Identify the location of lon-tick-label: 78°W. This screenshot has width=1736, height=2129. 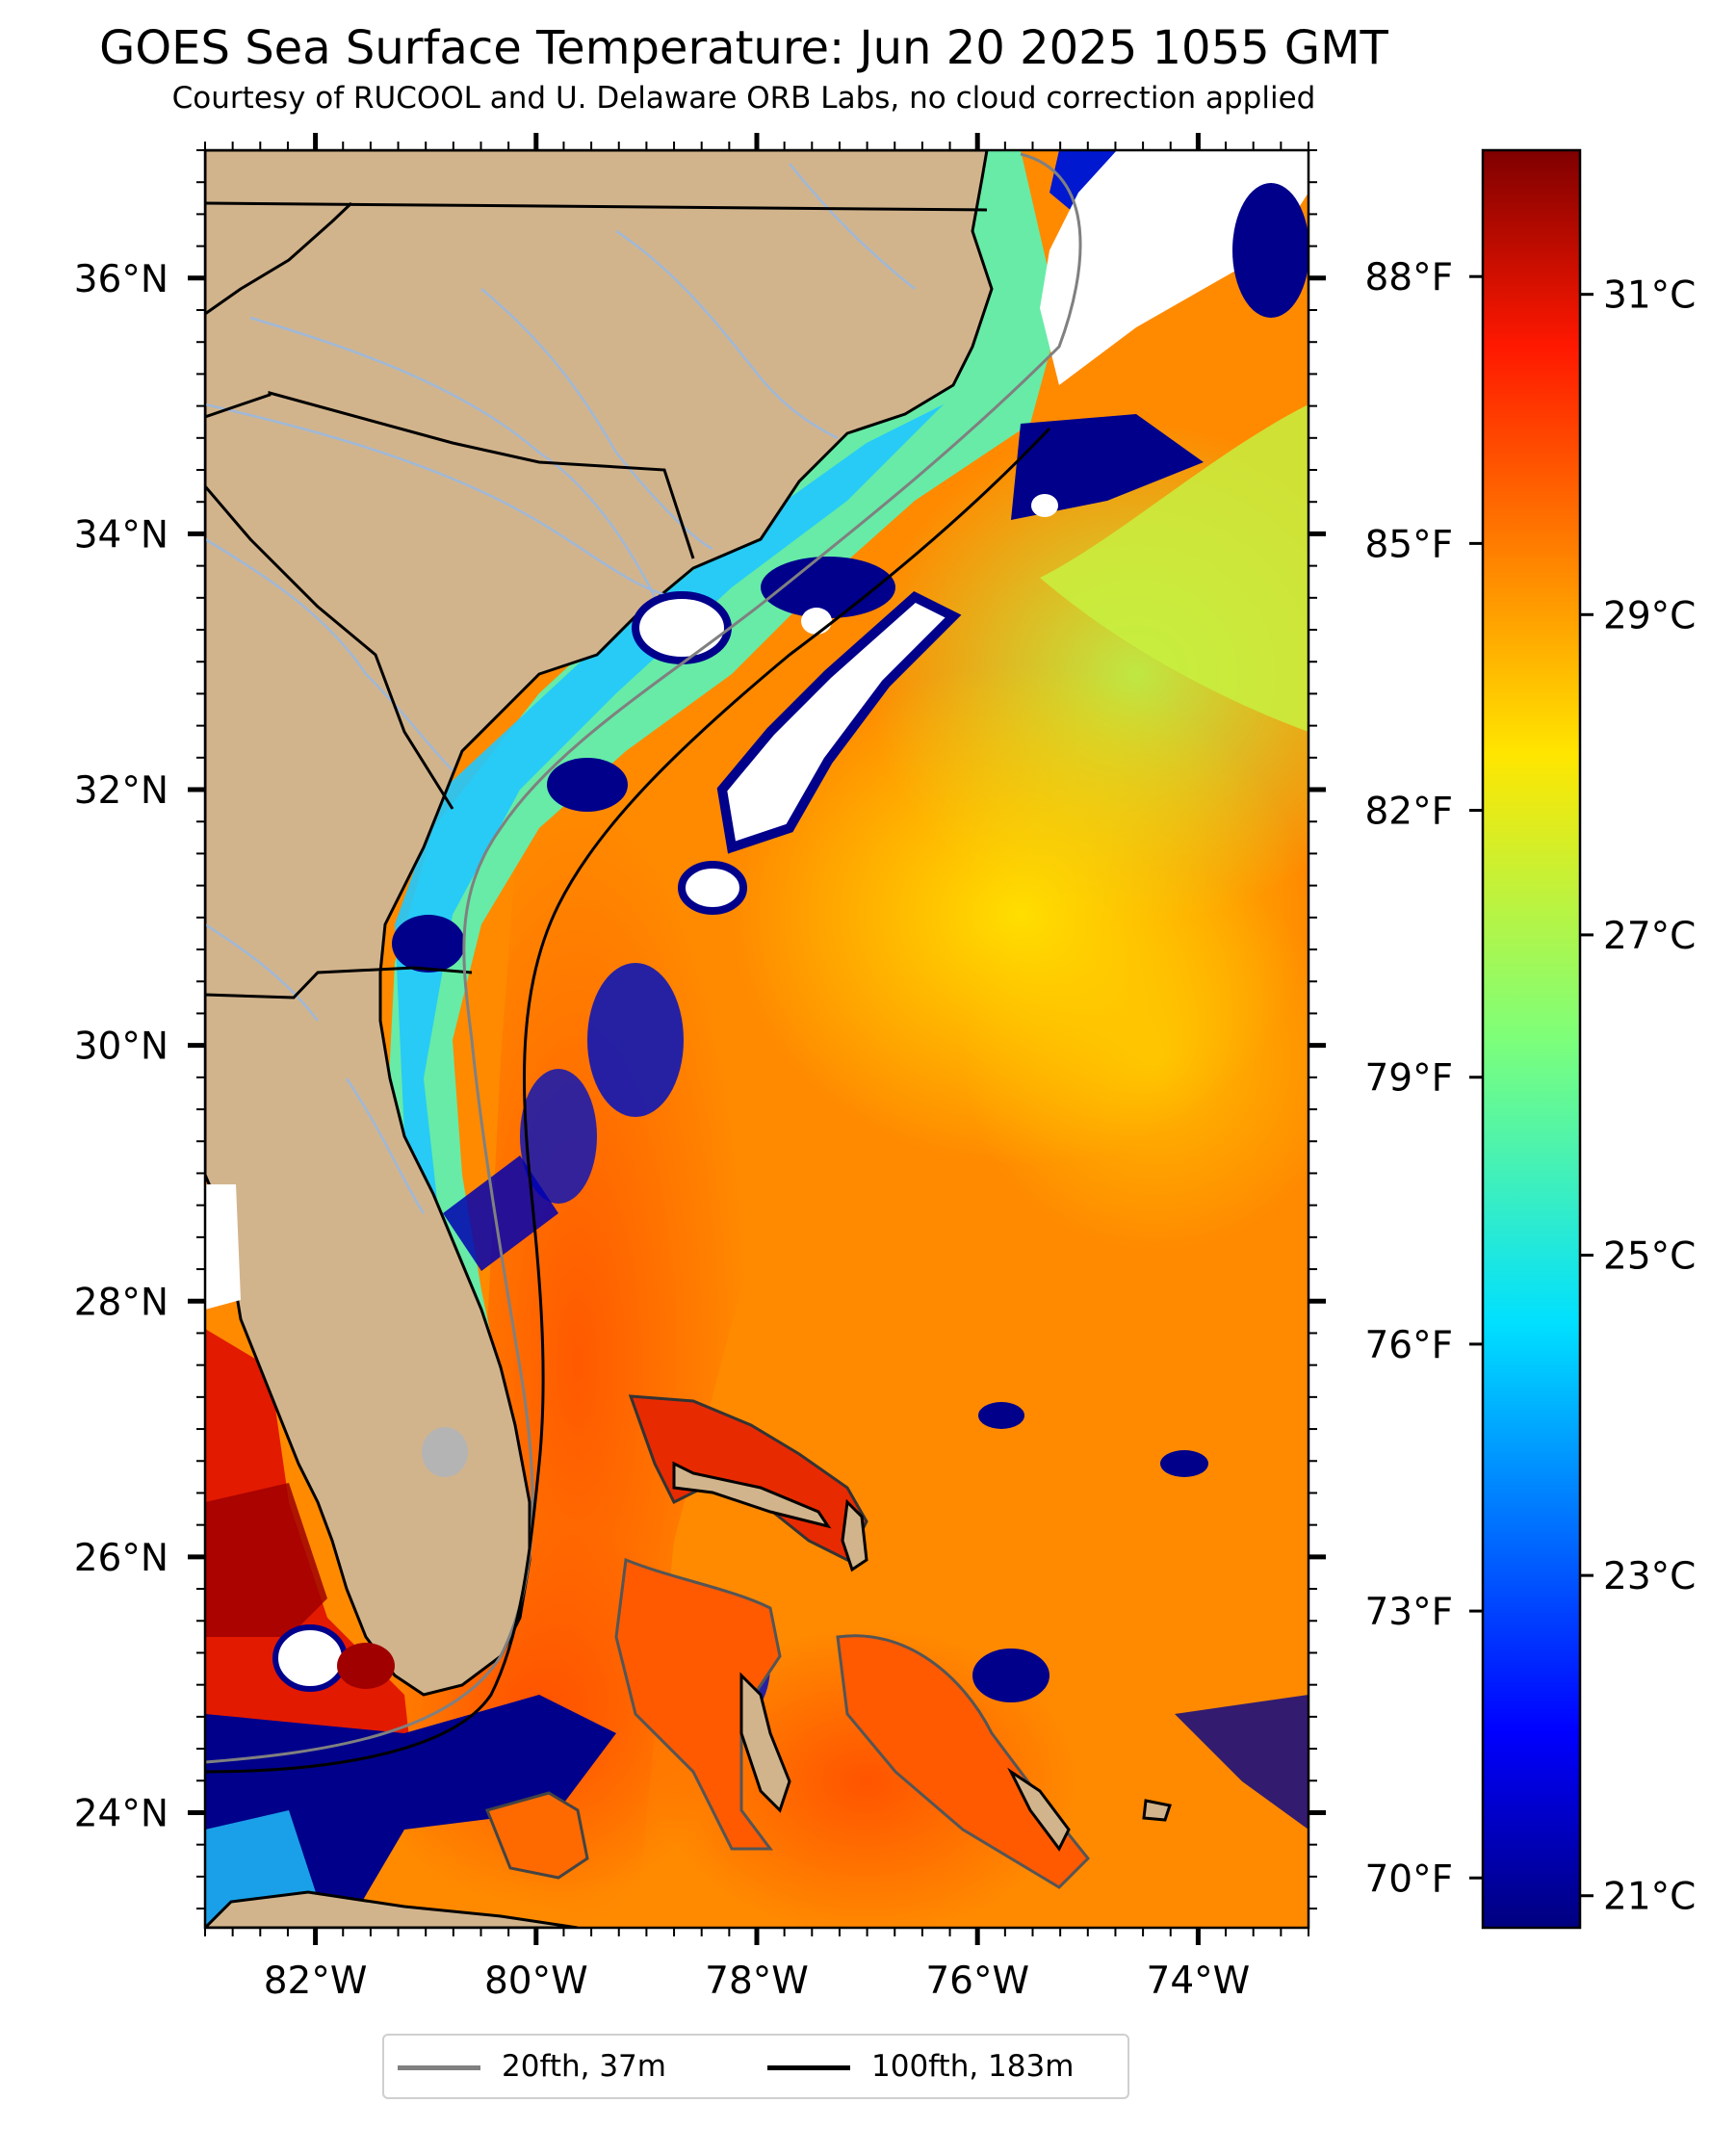
(757, 1981).